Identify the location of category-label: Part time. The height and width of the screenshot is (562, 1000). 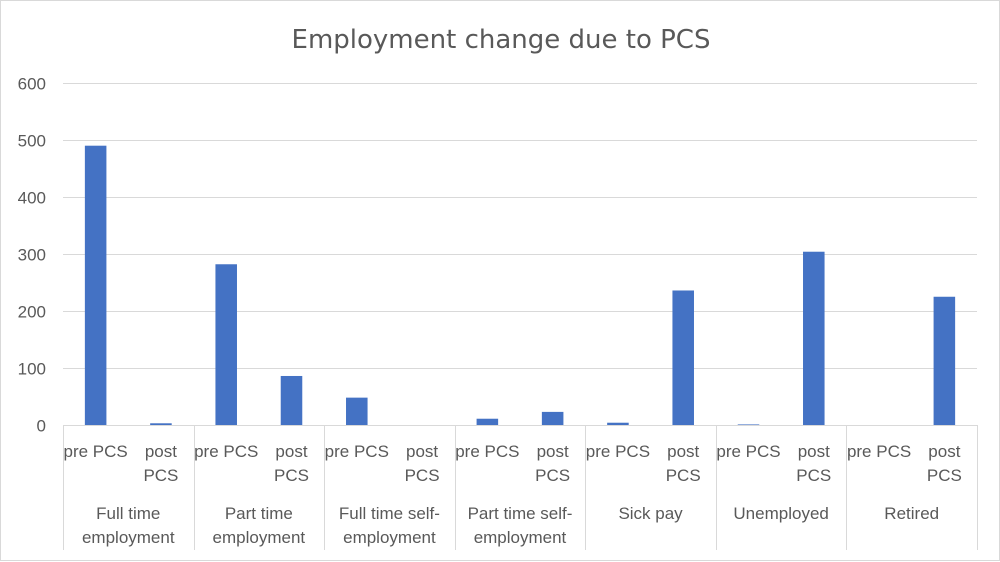
(259, 513).